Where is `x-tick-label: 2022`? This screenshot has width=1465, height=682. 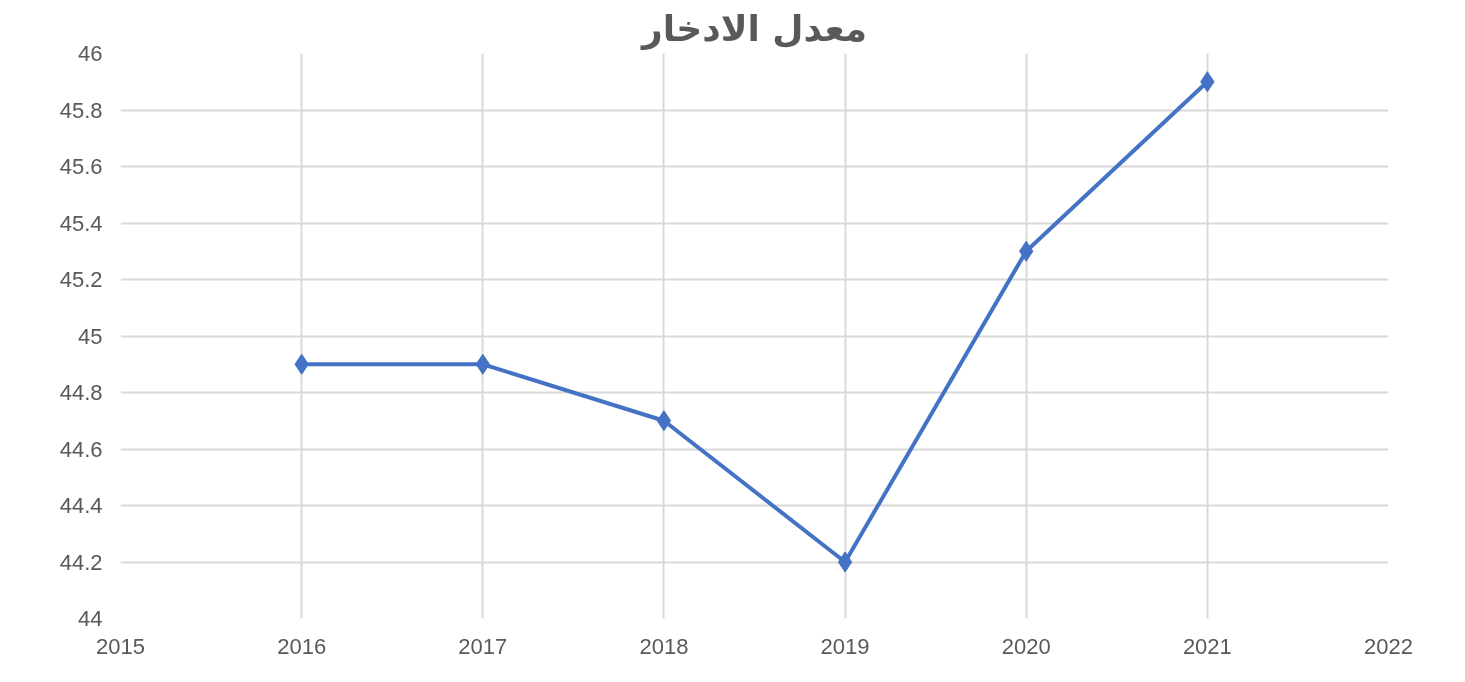
x-tick-label: 2022 is located at coordinates (1388, 646).